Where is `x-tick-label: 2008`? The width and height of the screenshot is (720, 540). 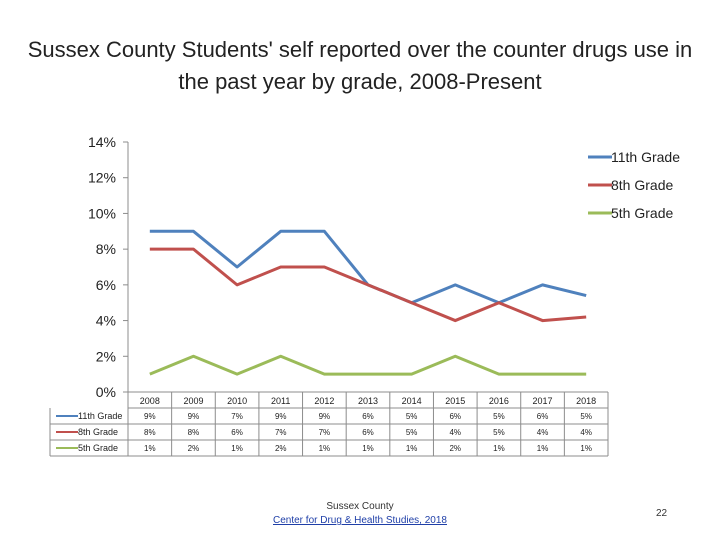
x-tick-label: 2008 is located at coordinates (150, 401).